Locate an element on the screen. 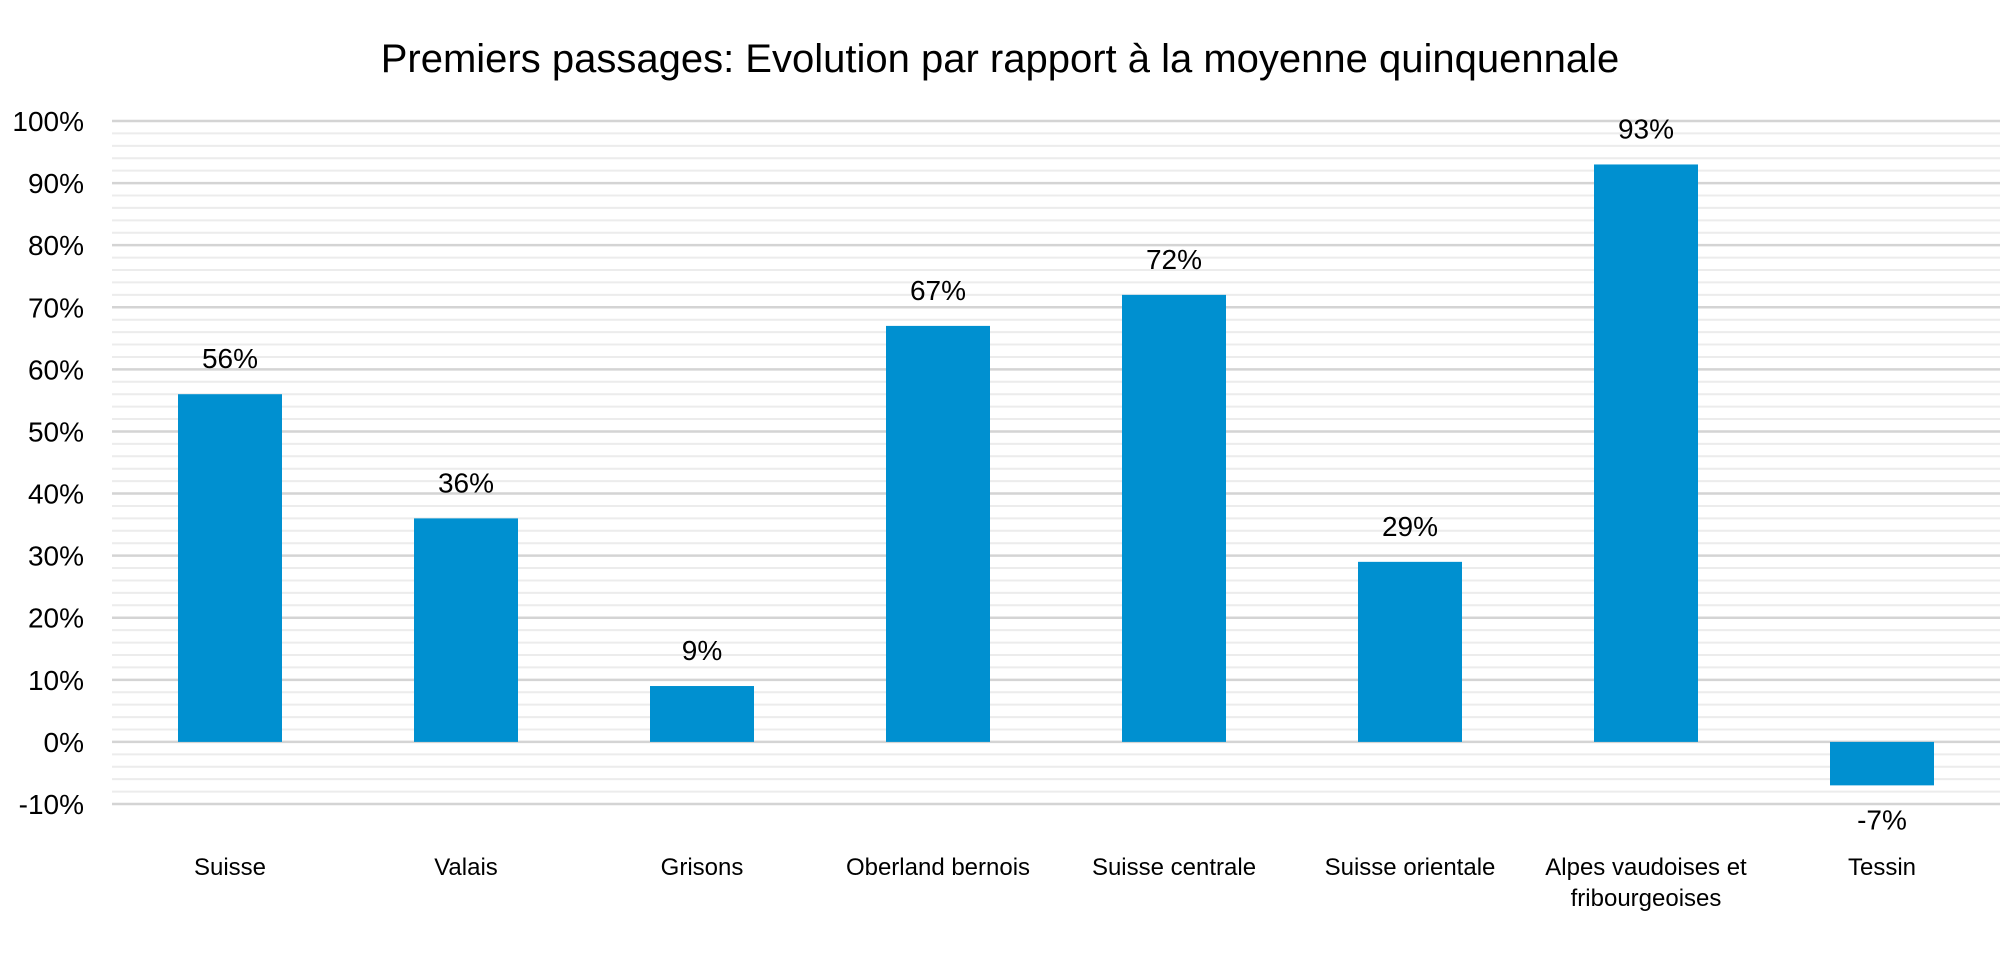 The height and width of the screenshot is (960, 2000). x-tick-label: Suisse centrale is located at coordinates (1174, 867).